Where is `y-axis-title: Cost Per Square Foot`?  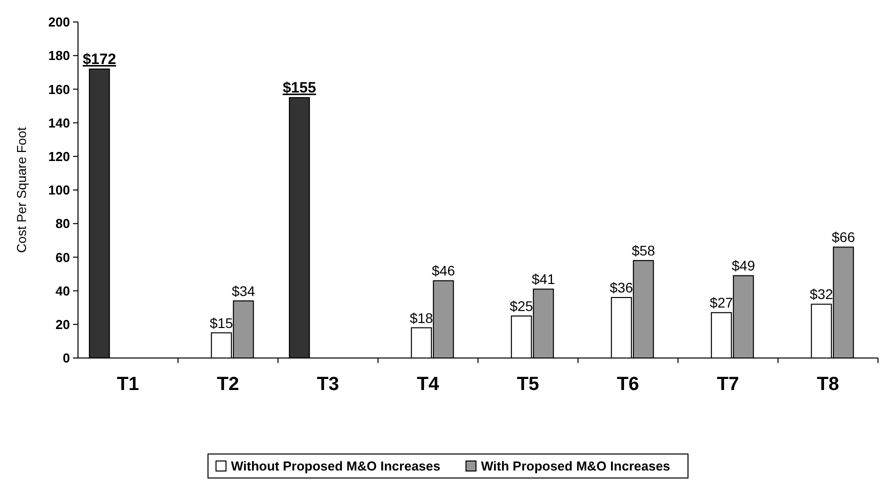 y-axis-title: Cost Per Square Foot is located at coordinates (21, 189).